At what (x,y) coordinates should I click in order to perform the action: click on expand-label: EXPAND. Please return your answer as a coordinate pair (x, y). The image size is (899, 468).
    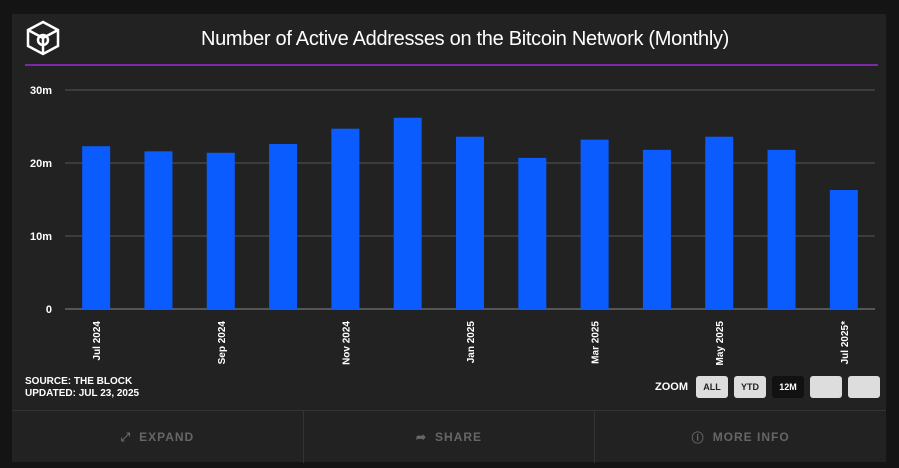
    Looking at the image, I should click on (167, 437).